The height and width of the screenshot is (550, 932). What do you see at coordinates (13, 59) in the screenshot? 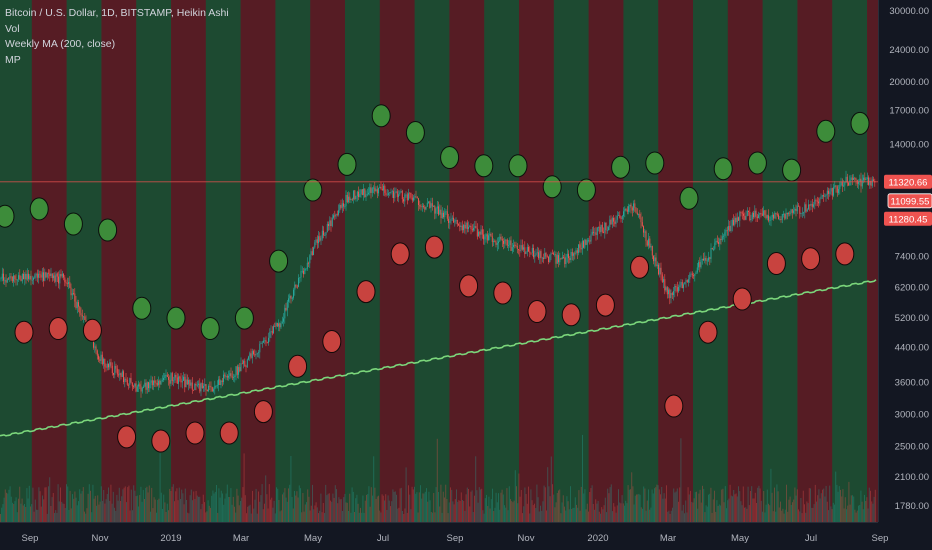
I see `mp-indicator-label: MP` at bounding box center [13, 59].